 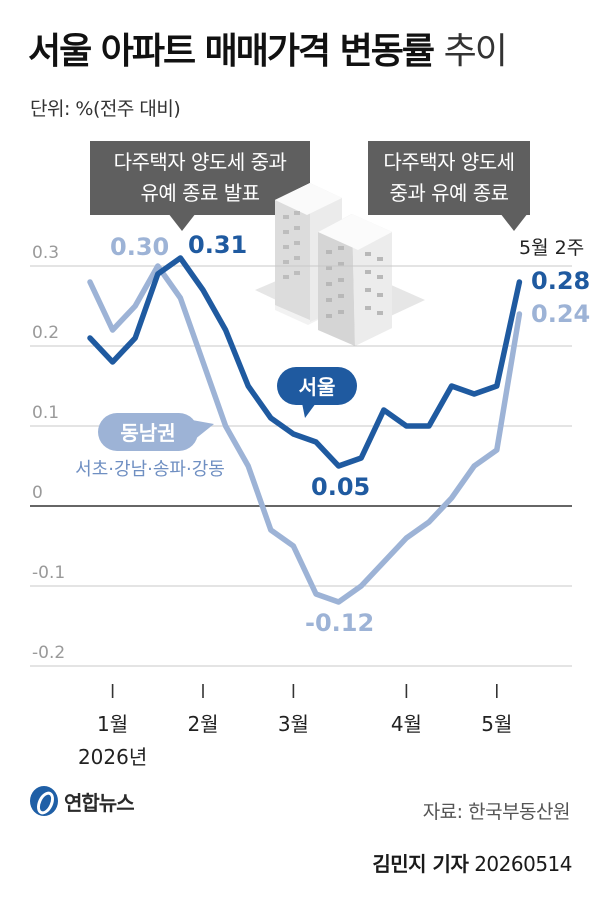 What do you see at coordinates (449, 162) in the screenshot?
I see `callout-right-line1: 다주택자 양도세` at bounding box center [449, 162].